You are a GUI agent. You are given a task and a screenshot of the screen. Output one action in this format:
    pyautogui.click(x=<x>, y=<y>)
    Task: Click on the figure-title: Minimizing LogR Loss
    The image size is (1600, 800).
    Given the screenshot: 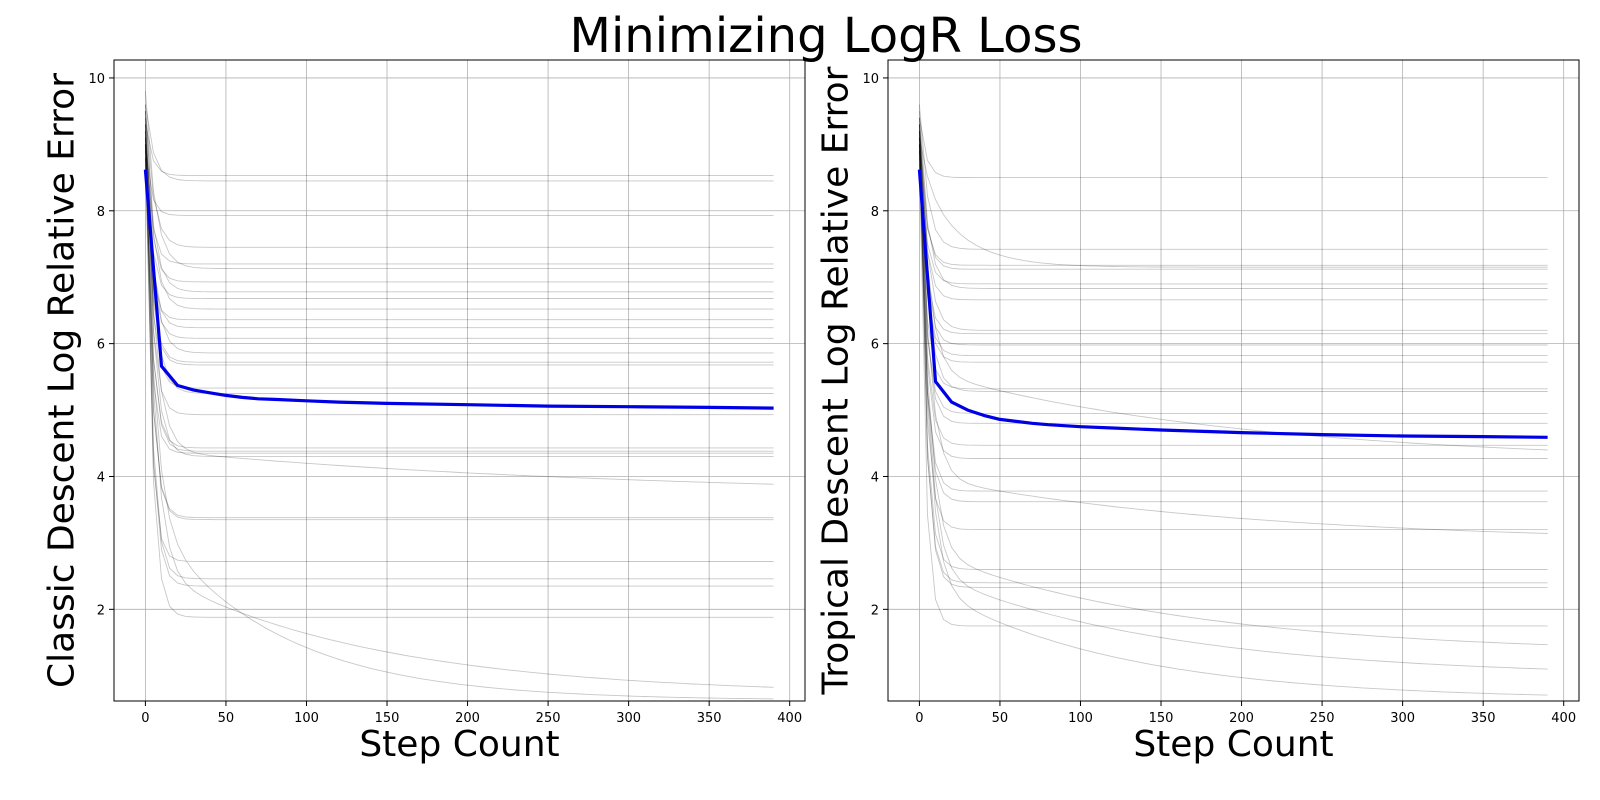 What is the action you would take?
    pyautogui.click(x=826, y=36)
    